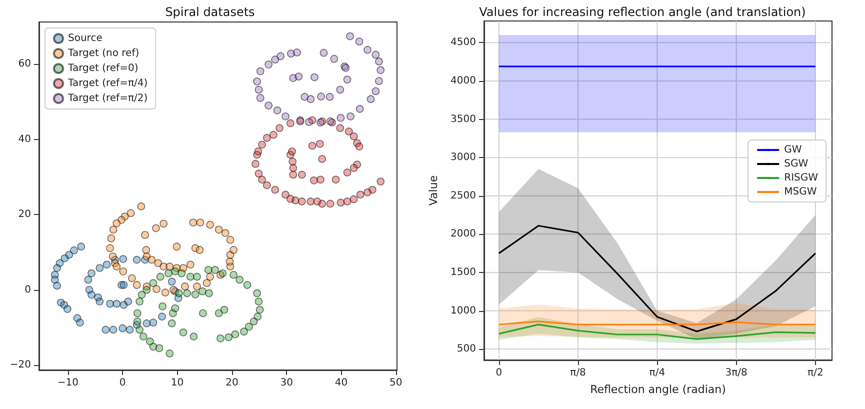  I want to click on y-tick-label: 60, so click(24, 64).